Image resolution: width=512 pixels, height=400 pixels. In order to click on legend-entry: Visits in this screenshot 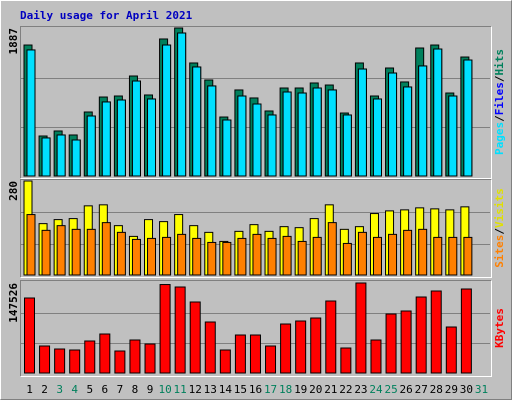, I will do `click(499, 208)`.